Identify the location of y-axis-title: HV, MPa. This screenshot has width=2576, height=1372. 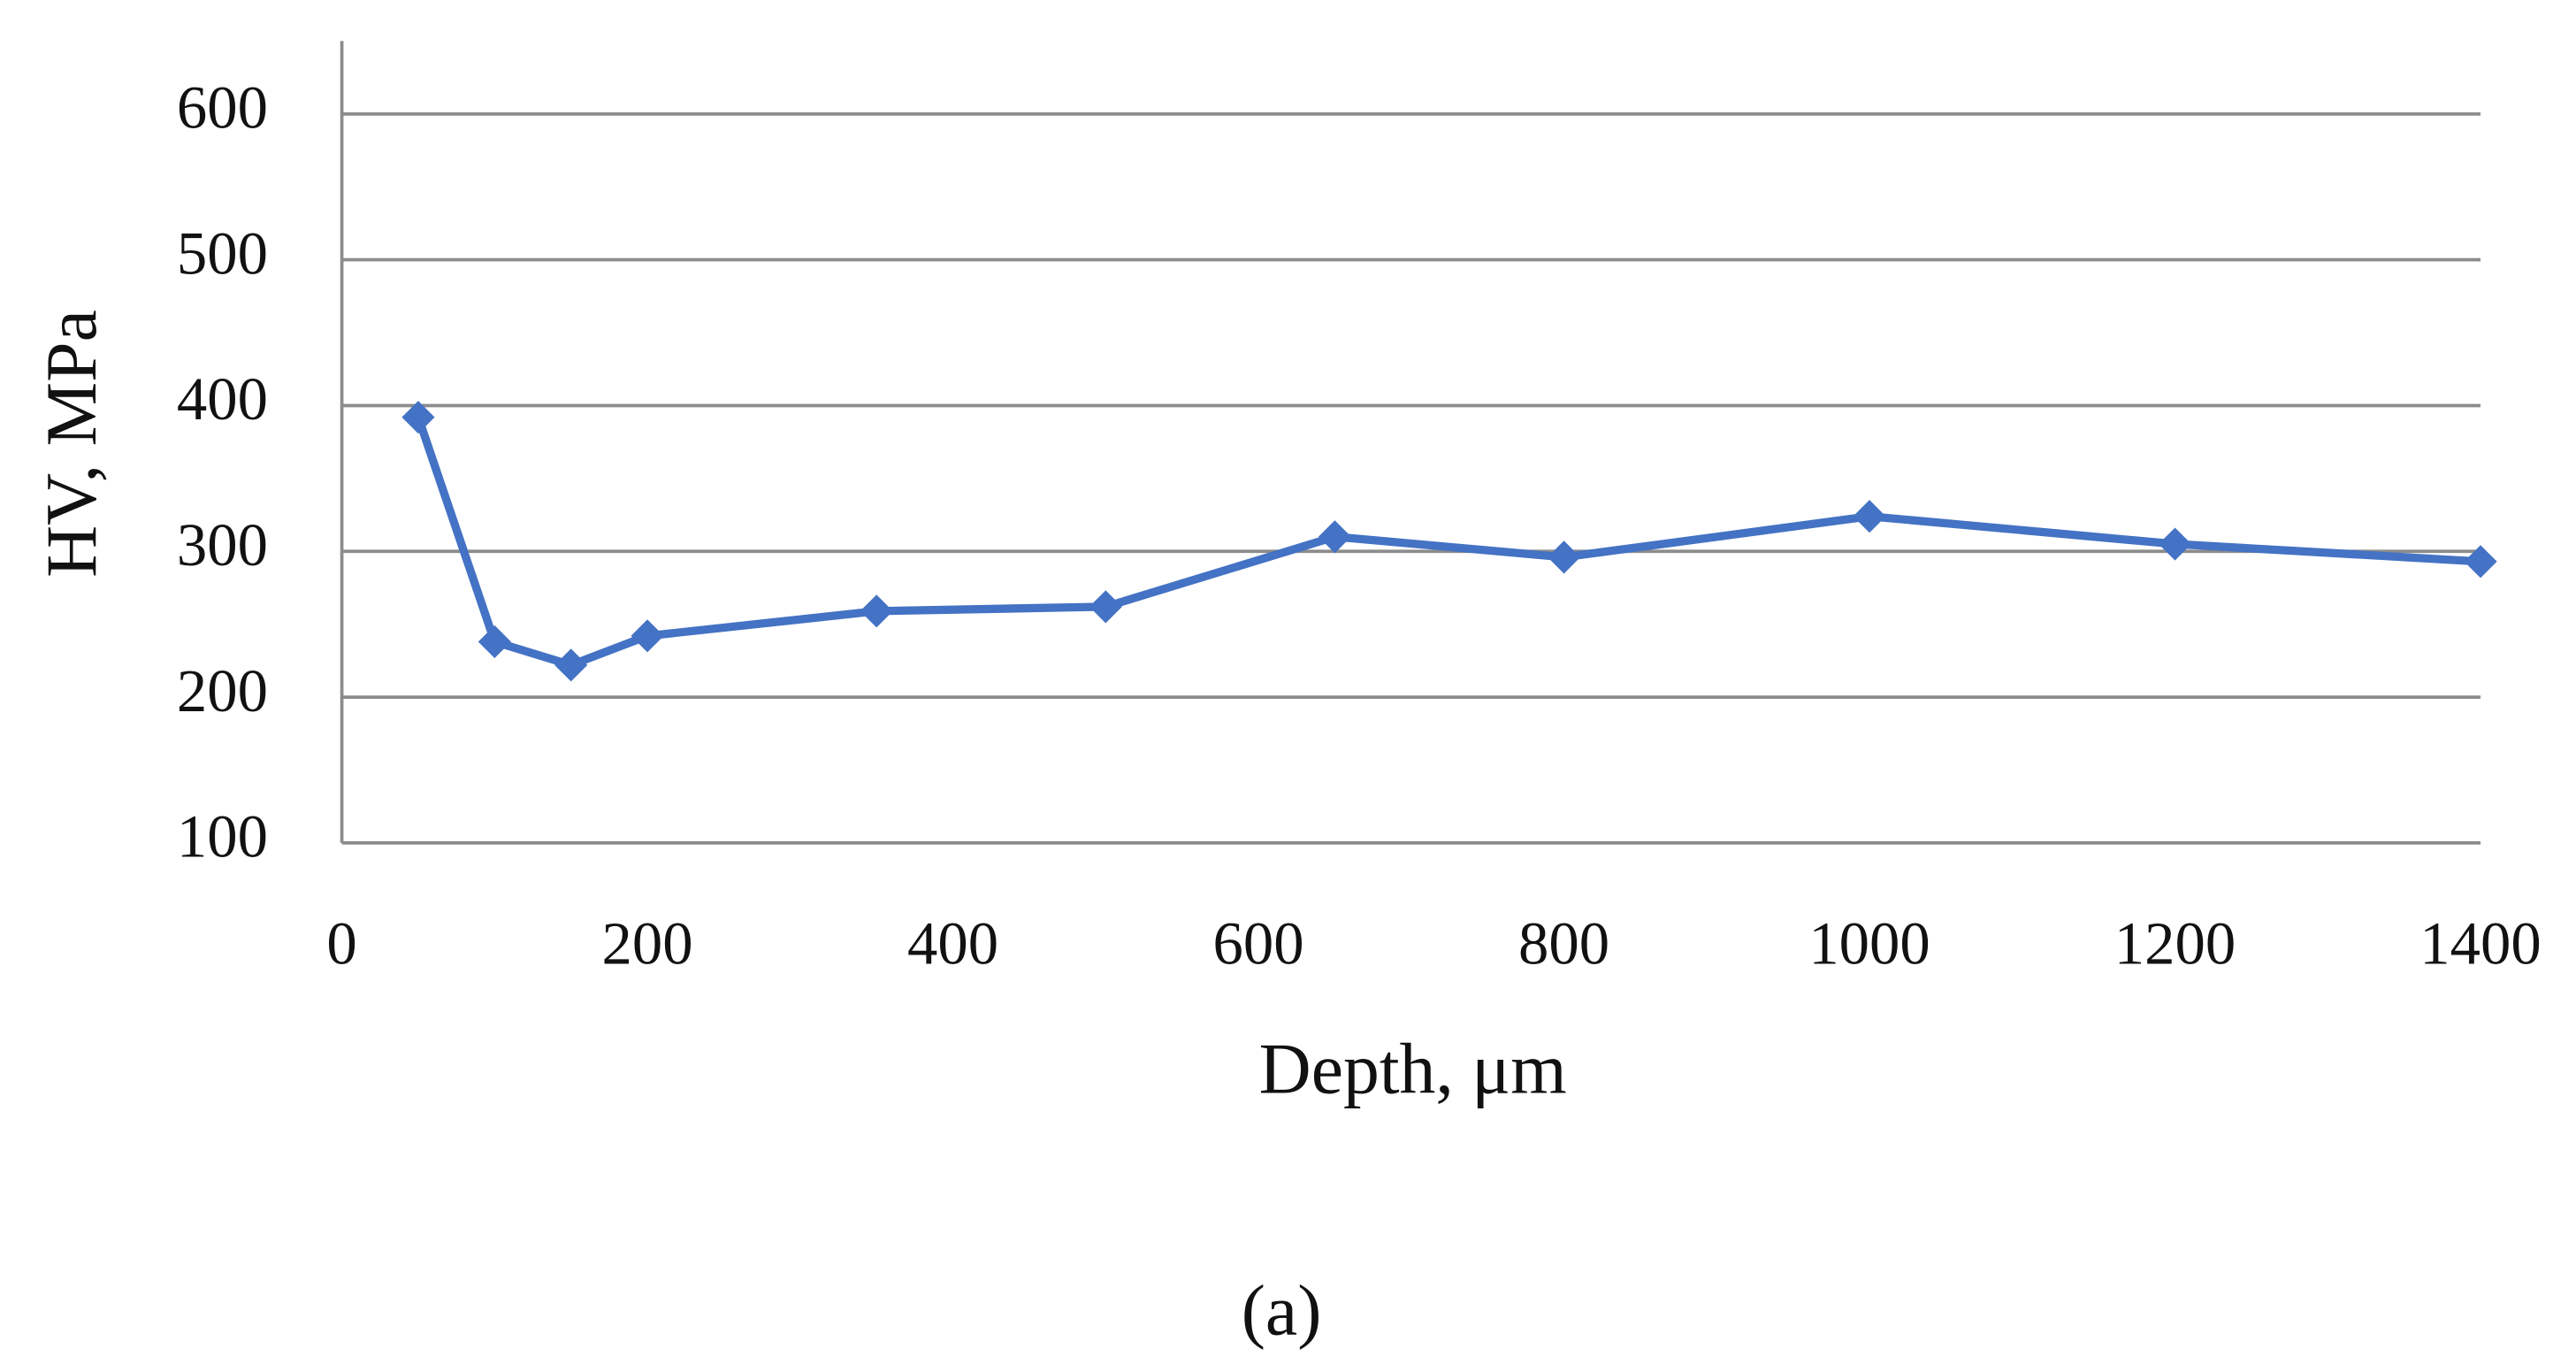
(71, 444).